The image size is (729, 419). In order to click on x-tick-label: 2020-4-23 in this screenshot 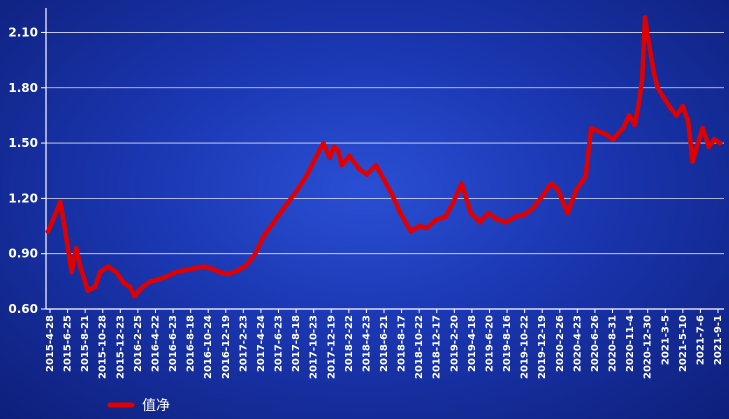, I will do `click(577, 343)`.